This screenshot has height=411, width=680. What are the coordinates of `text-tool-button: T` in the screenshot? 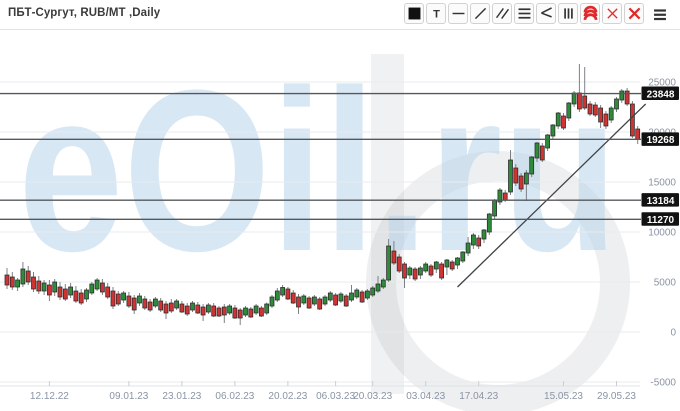 It's located at (436, 13).